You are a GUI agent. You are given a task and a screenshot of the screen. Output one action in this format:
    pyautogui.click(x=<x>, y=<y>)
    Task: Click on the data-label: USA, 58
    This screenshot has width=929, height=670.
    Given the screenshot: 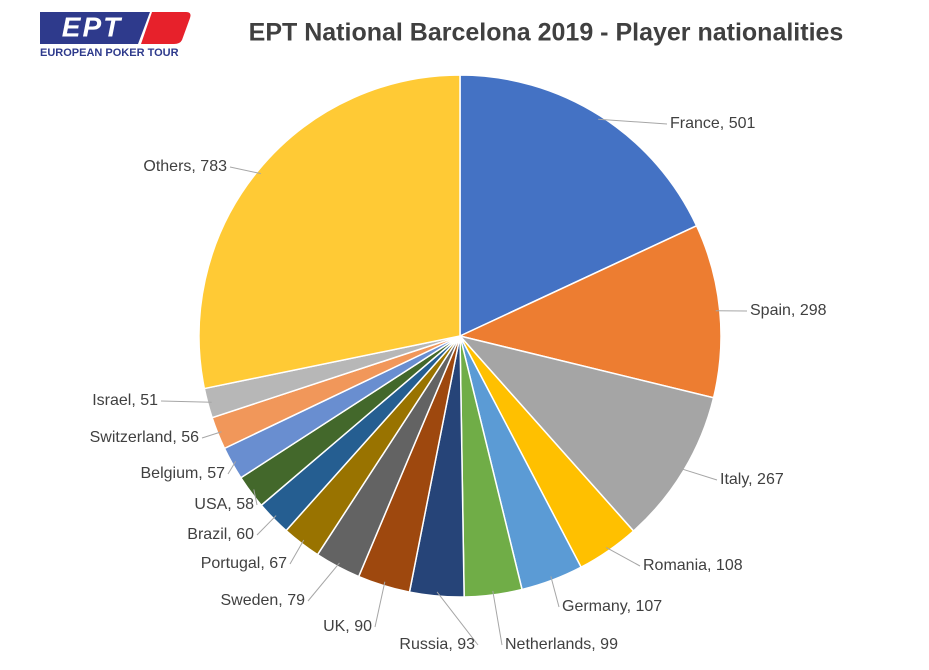 What is the action you would take?
    pyautogui.click(x=224, y=504)
    